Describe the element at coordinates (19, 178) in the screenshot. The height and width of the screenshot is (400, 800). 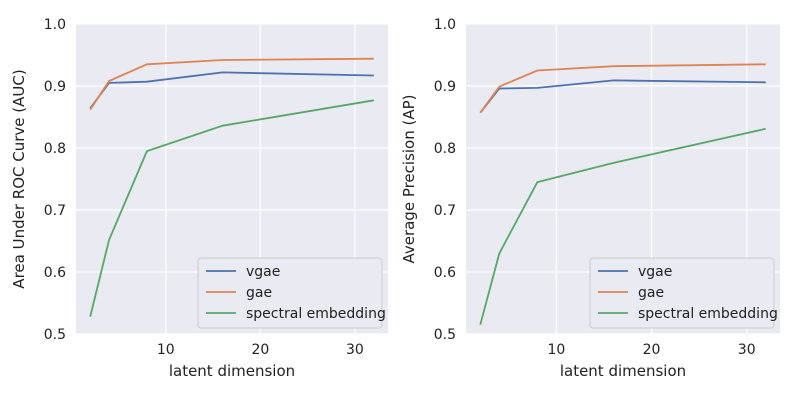
I see `y-axis-label: Area Under ROC Curve (AUC)` at that location.